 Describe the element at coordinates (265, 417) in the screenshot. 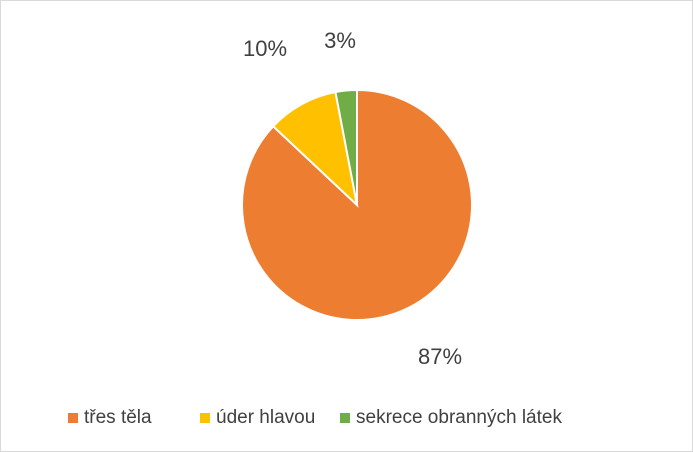

I see `legend-label: úder hlavou` at that location.